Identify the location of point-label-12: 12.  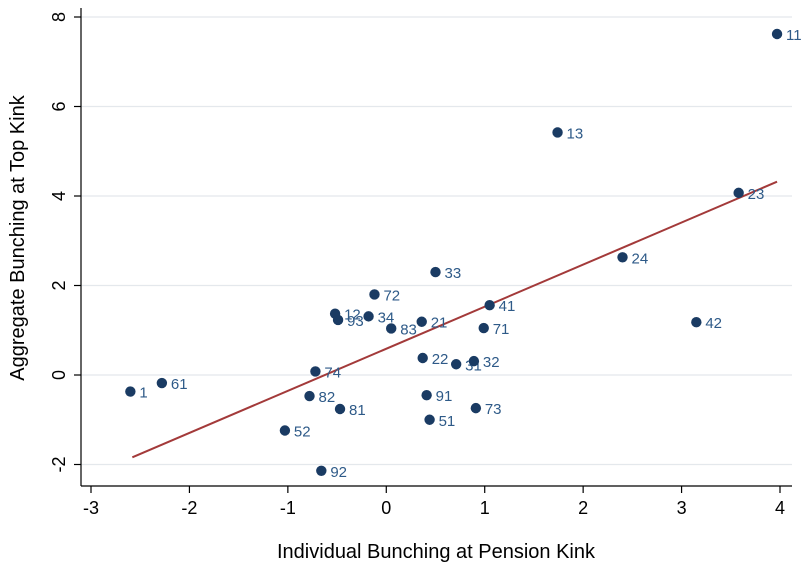
(352, 315).